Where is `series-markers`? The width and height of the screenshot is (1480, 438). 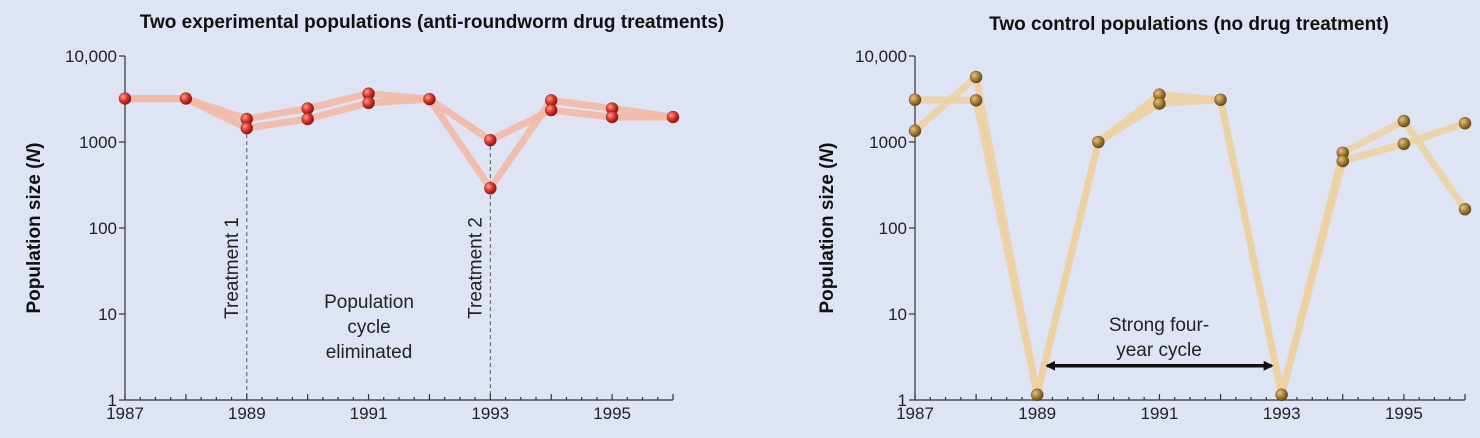 series-markers is located at coordinates (399, 141).